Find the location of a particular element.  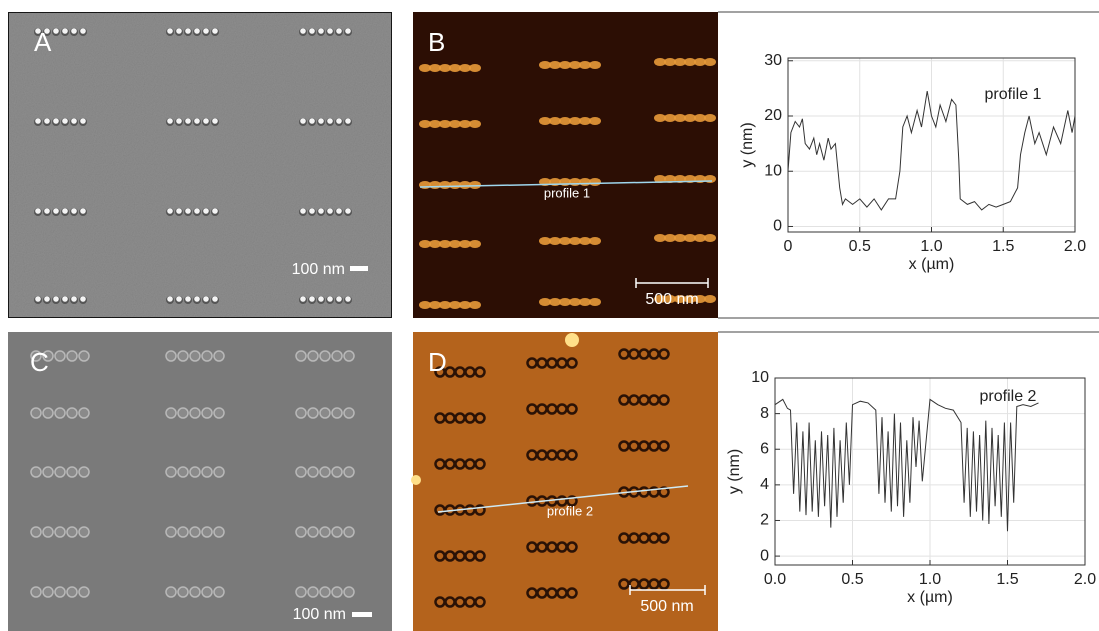

profile-curve is located at coordinates (906, 465).